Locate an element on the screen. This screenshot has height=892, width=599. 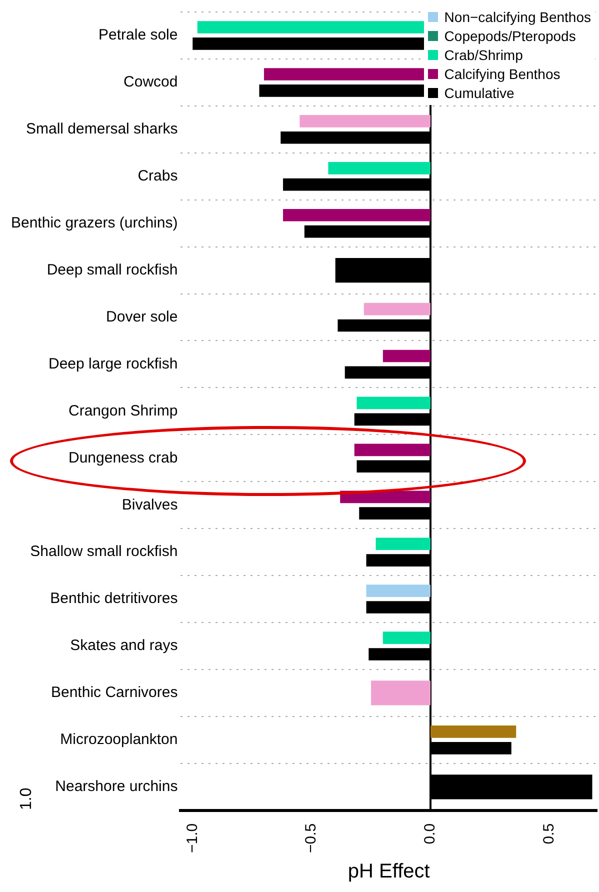
y-tick-label: Benthic detritivores is located at coordinates (114, 599).